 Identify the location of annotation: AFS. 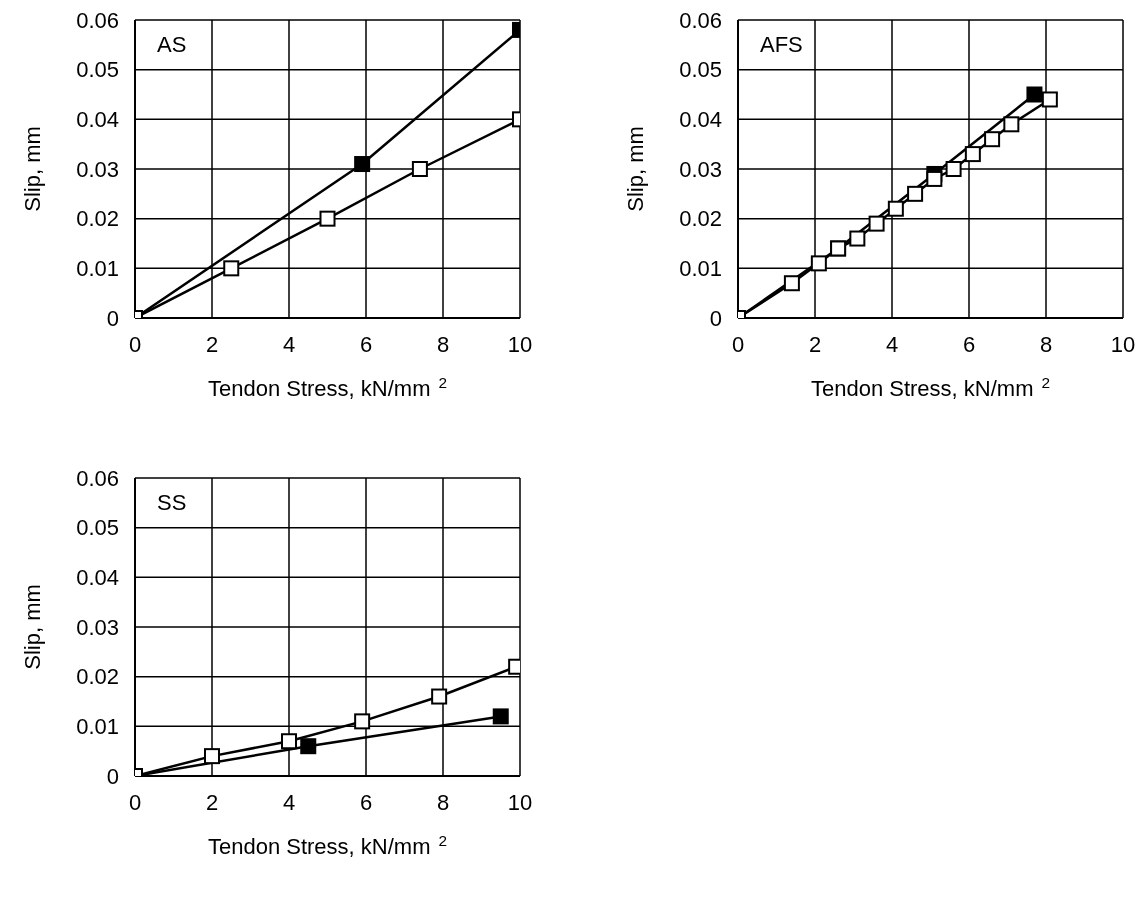
(781, 45).